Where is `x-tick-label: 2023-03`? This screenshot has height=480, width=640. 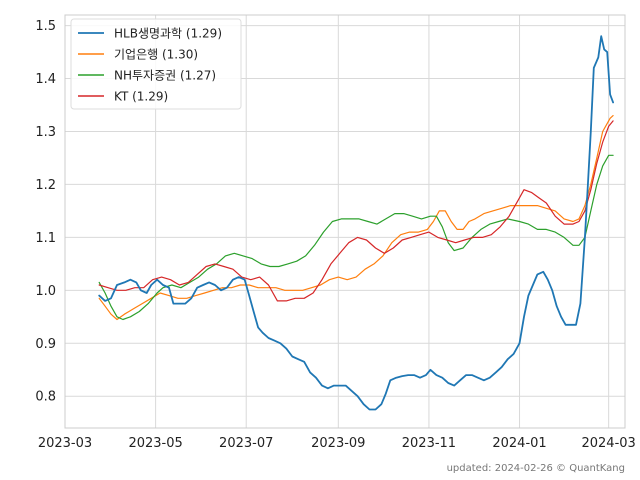
x-tick-label: 2023-03 is located at coordinates (65, 443).